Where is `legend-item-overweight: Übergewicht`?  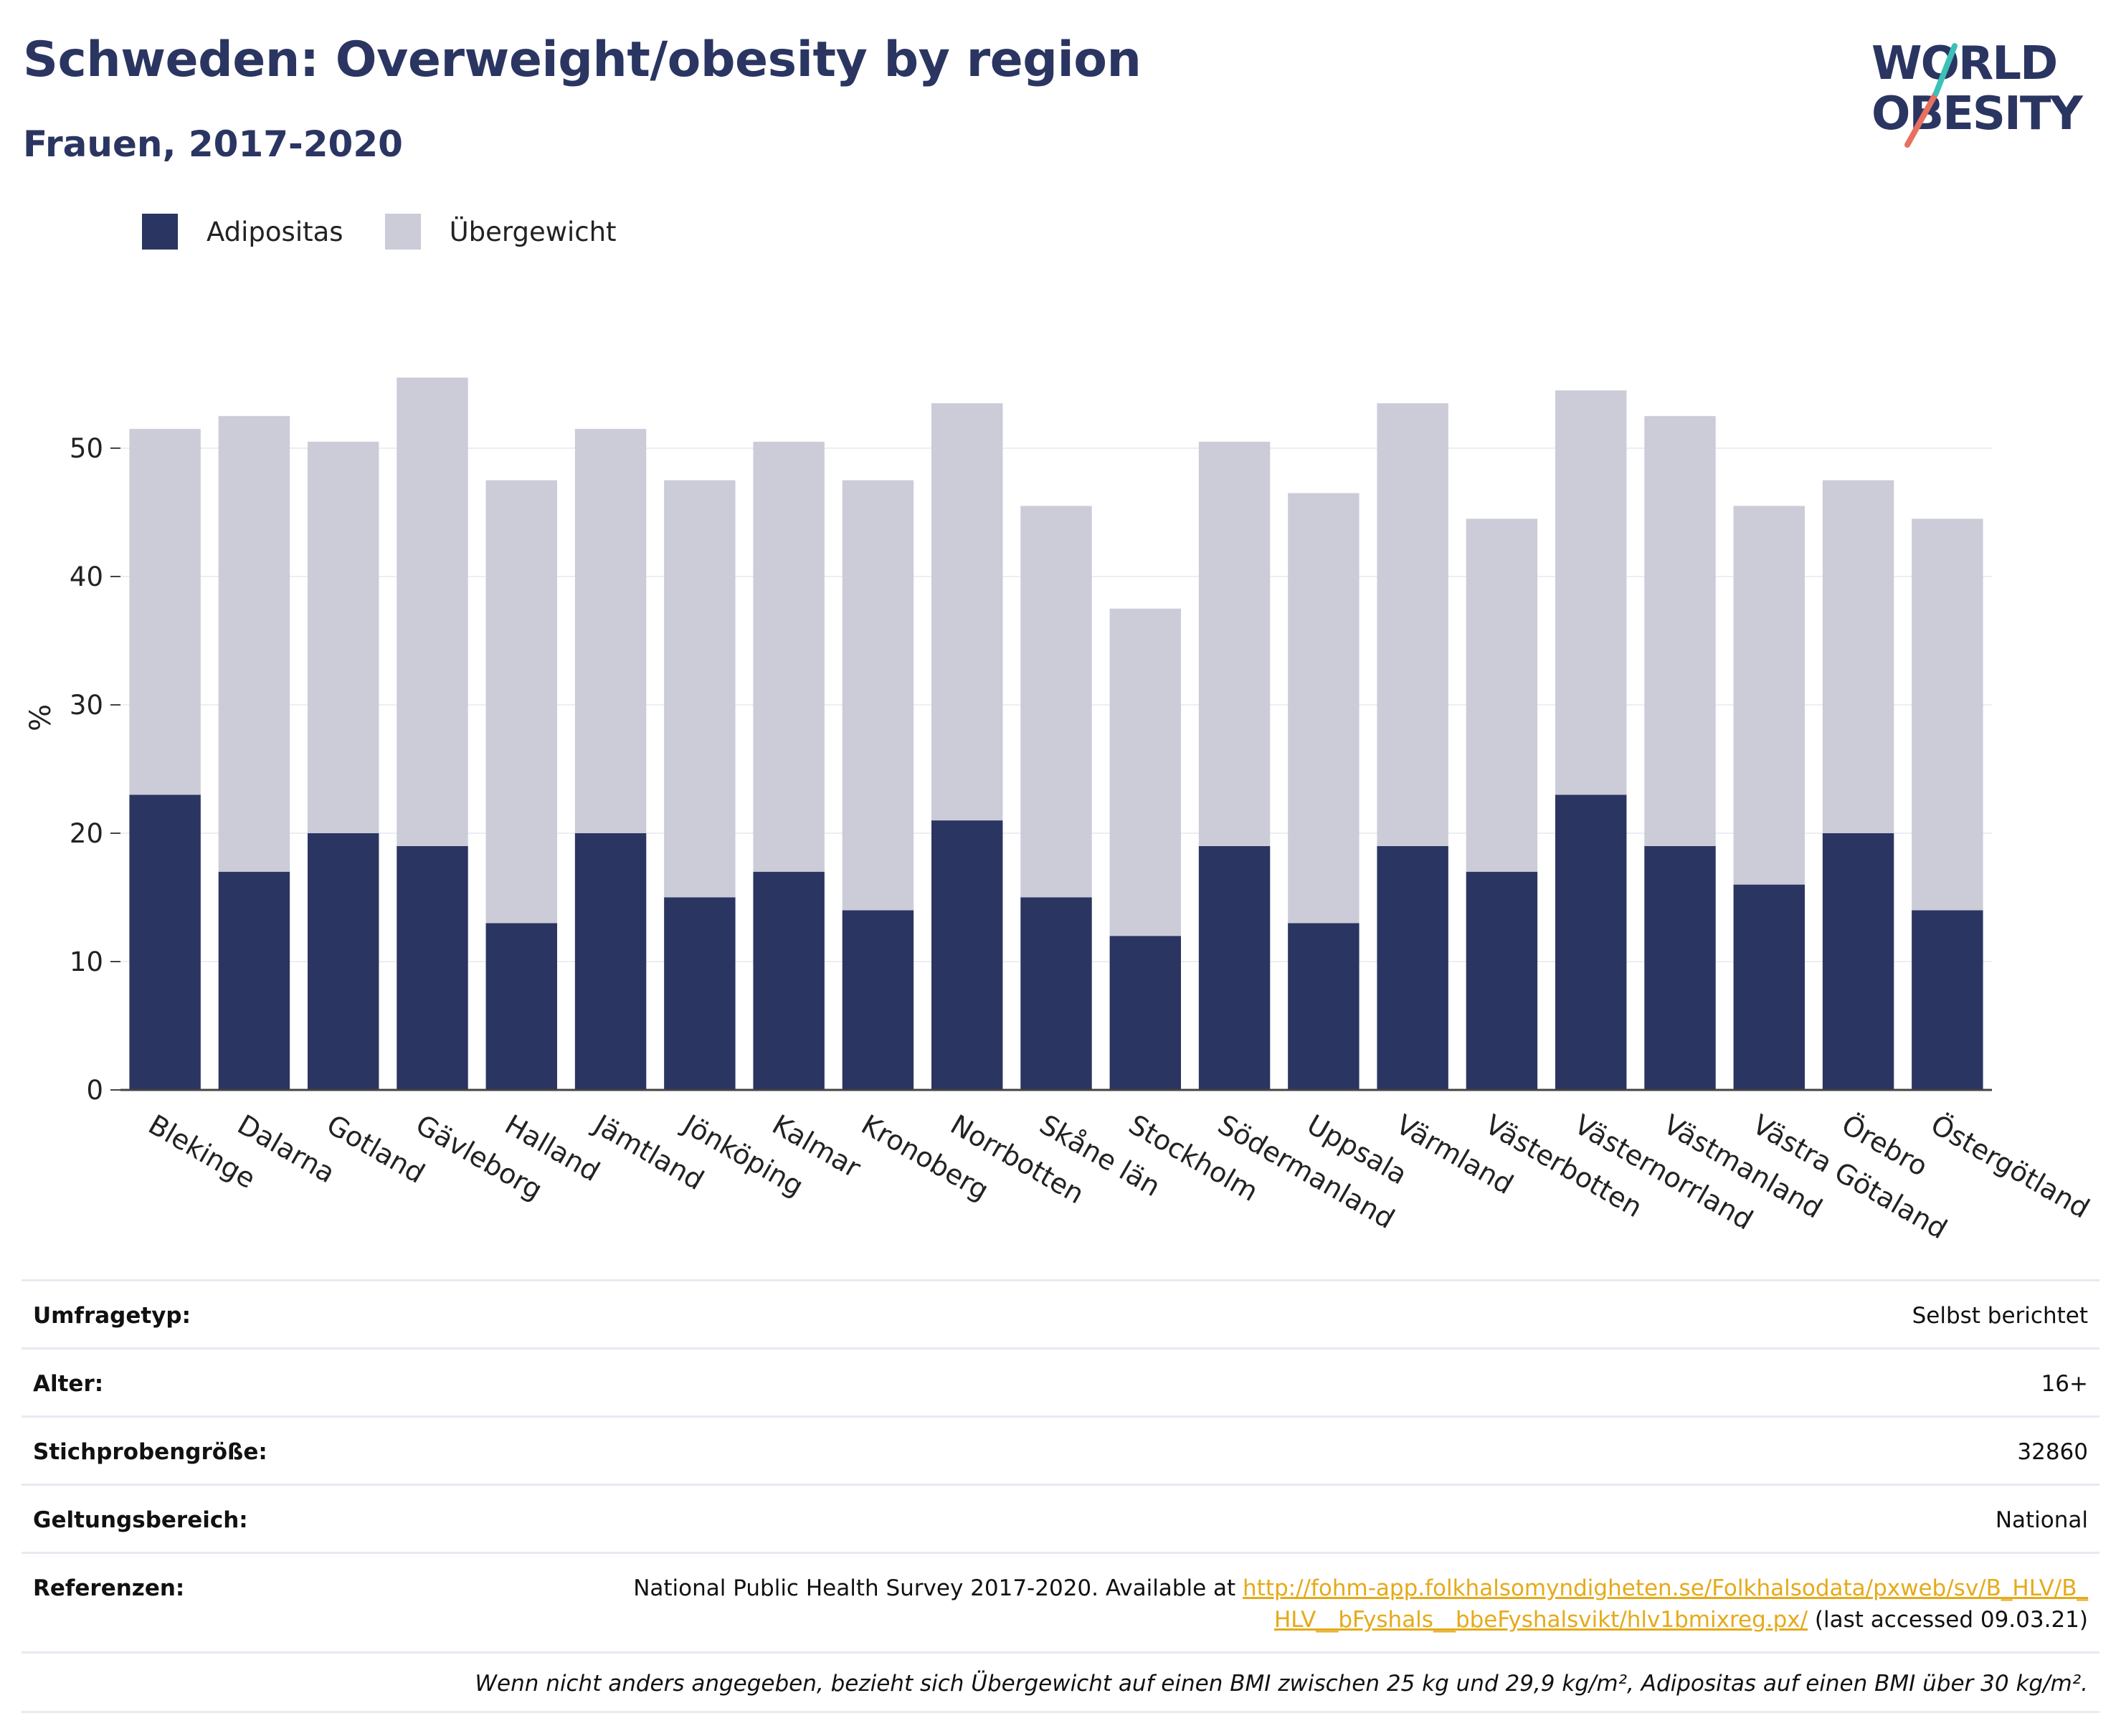 legend-item-overweight: Übergewicht is located at coordinates (500, 232).